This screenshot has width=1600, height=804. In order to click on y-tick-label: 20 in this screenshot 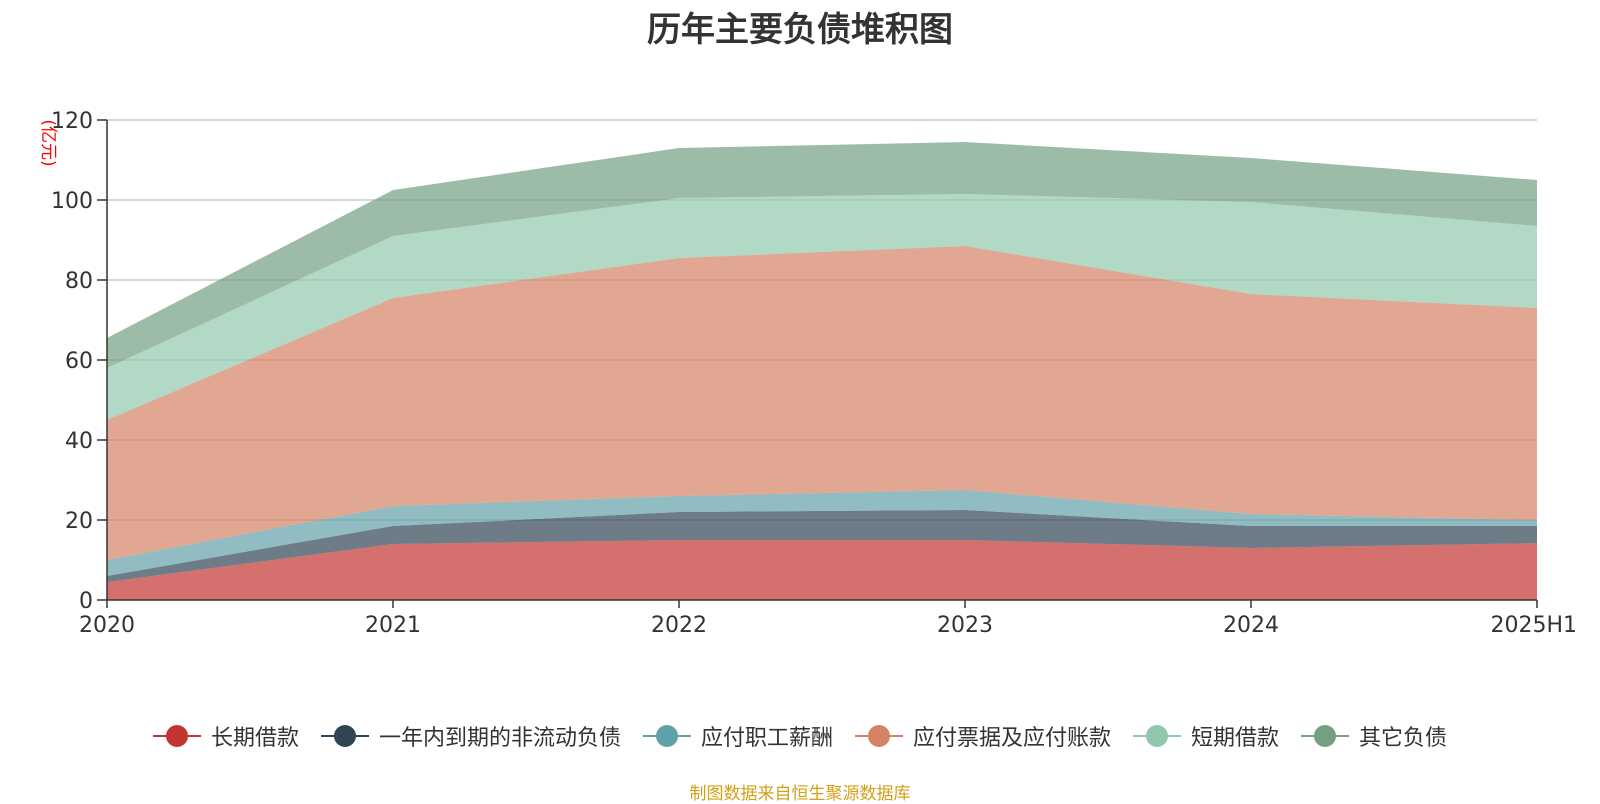, I will do `click(79, 521)`.